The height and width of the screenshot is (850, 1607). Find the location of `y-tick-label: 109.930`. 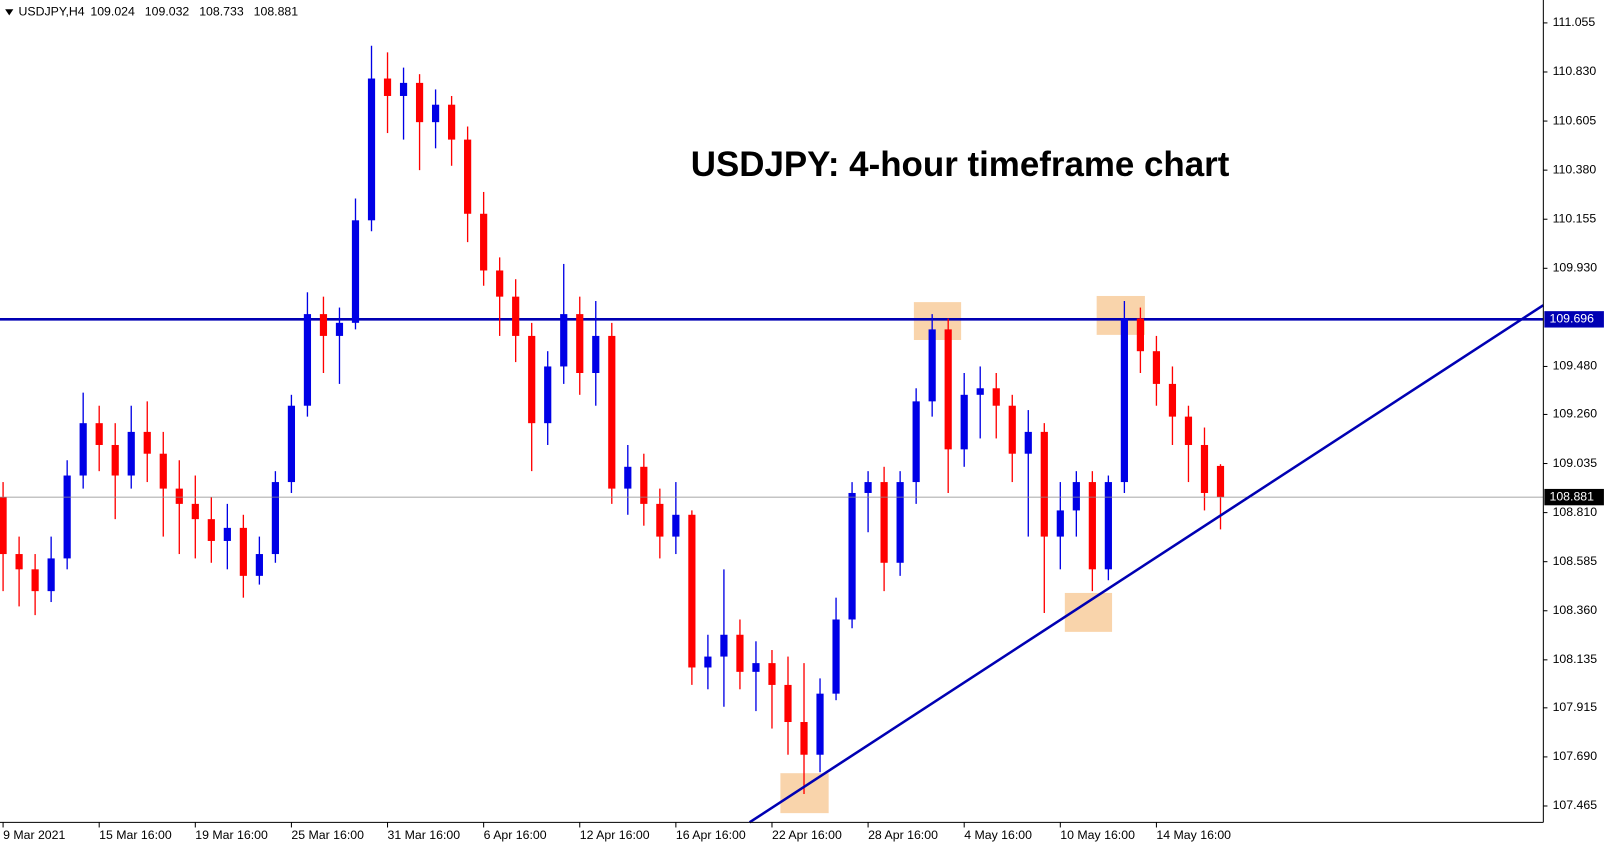

y-tick-label: 109.930 is located at coordinates (1575, 268).